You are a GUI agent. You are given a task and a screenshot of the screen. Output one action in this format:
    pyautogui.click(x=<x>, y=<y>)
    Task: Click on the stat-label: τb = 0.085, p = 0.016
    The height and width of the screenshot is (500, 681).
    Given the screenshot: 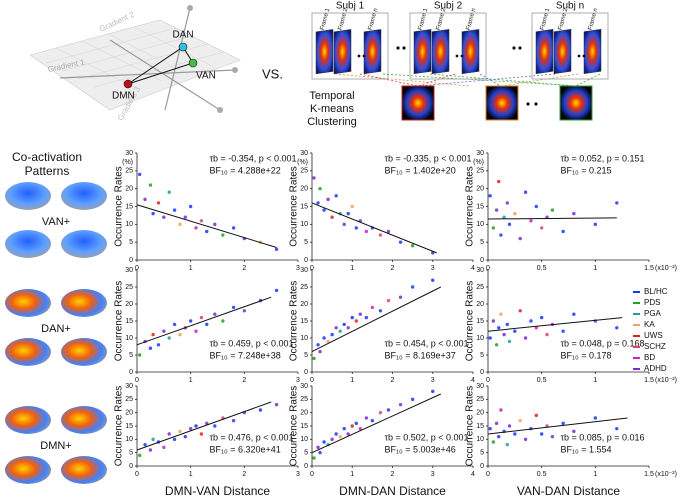 What is the action you would take?
    pyautogui.click(x=602, y=437)
    